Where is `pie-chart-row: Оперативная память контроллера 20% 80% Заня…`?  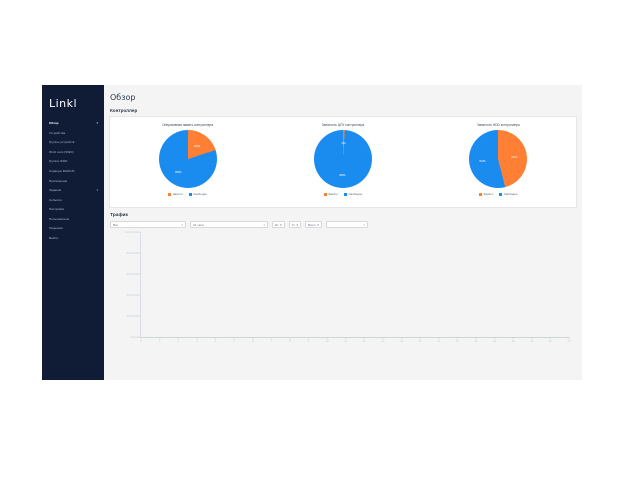
pie-chart-row: Оперативная память контроллера 20% 80% Заня… is located at coordinates (343, 162).